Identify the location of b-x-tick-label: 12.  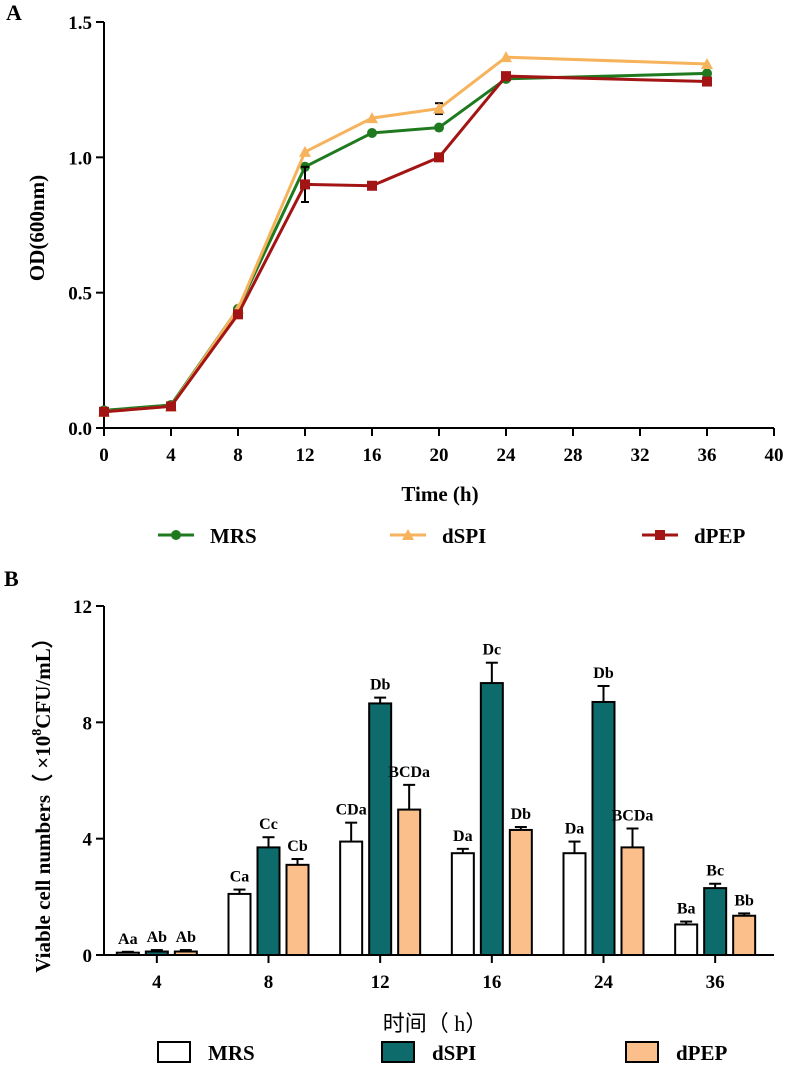
(380, 982).